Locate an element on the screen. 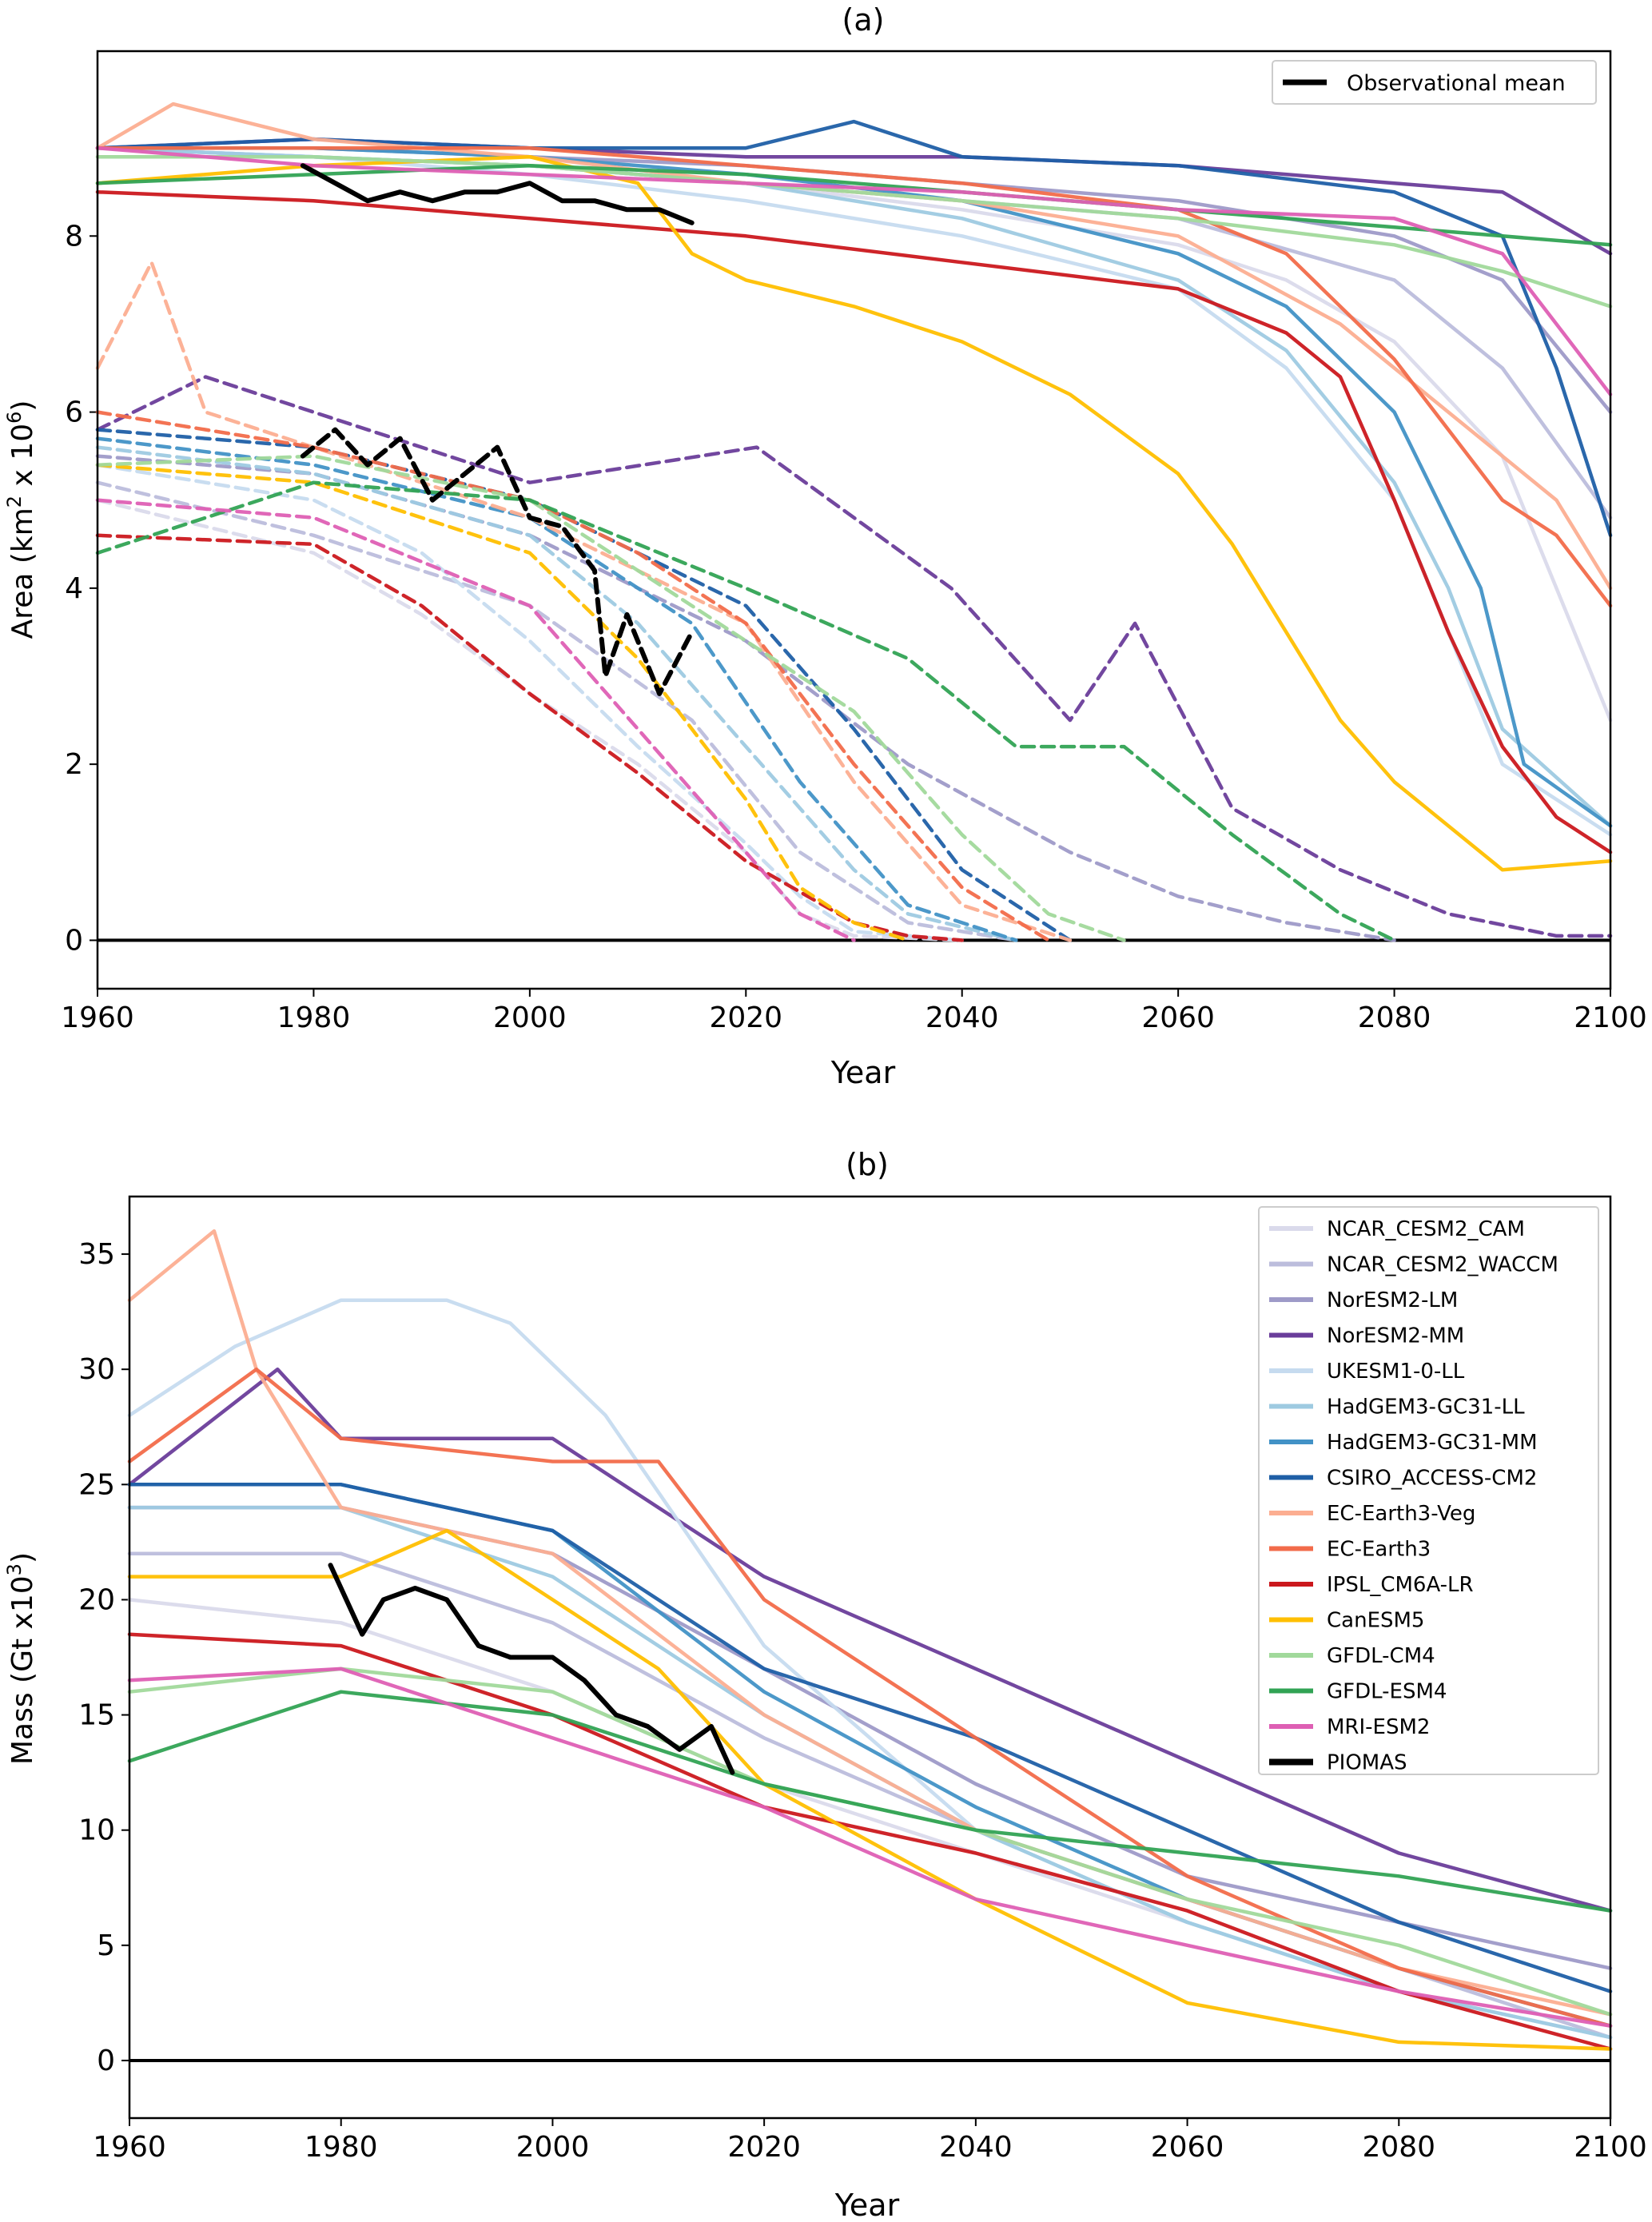  panel-b-ytick-label: 20 is located at coordinates (96, 1599).